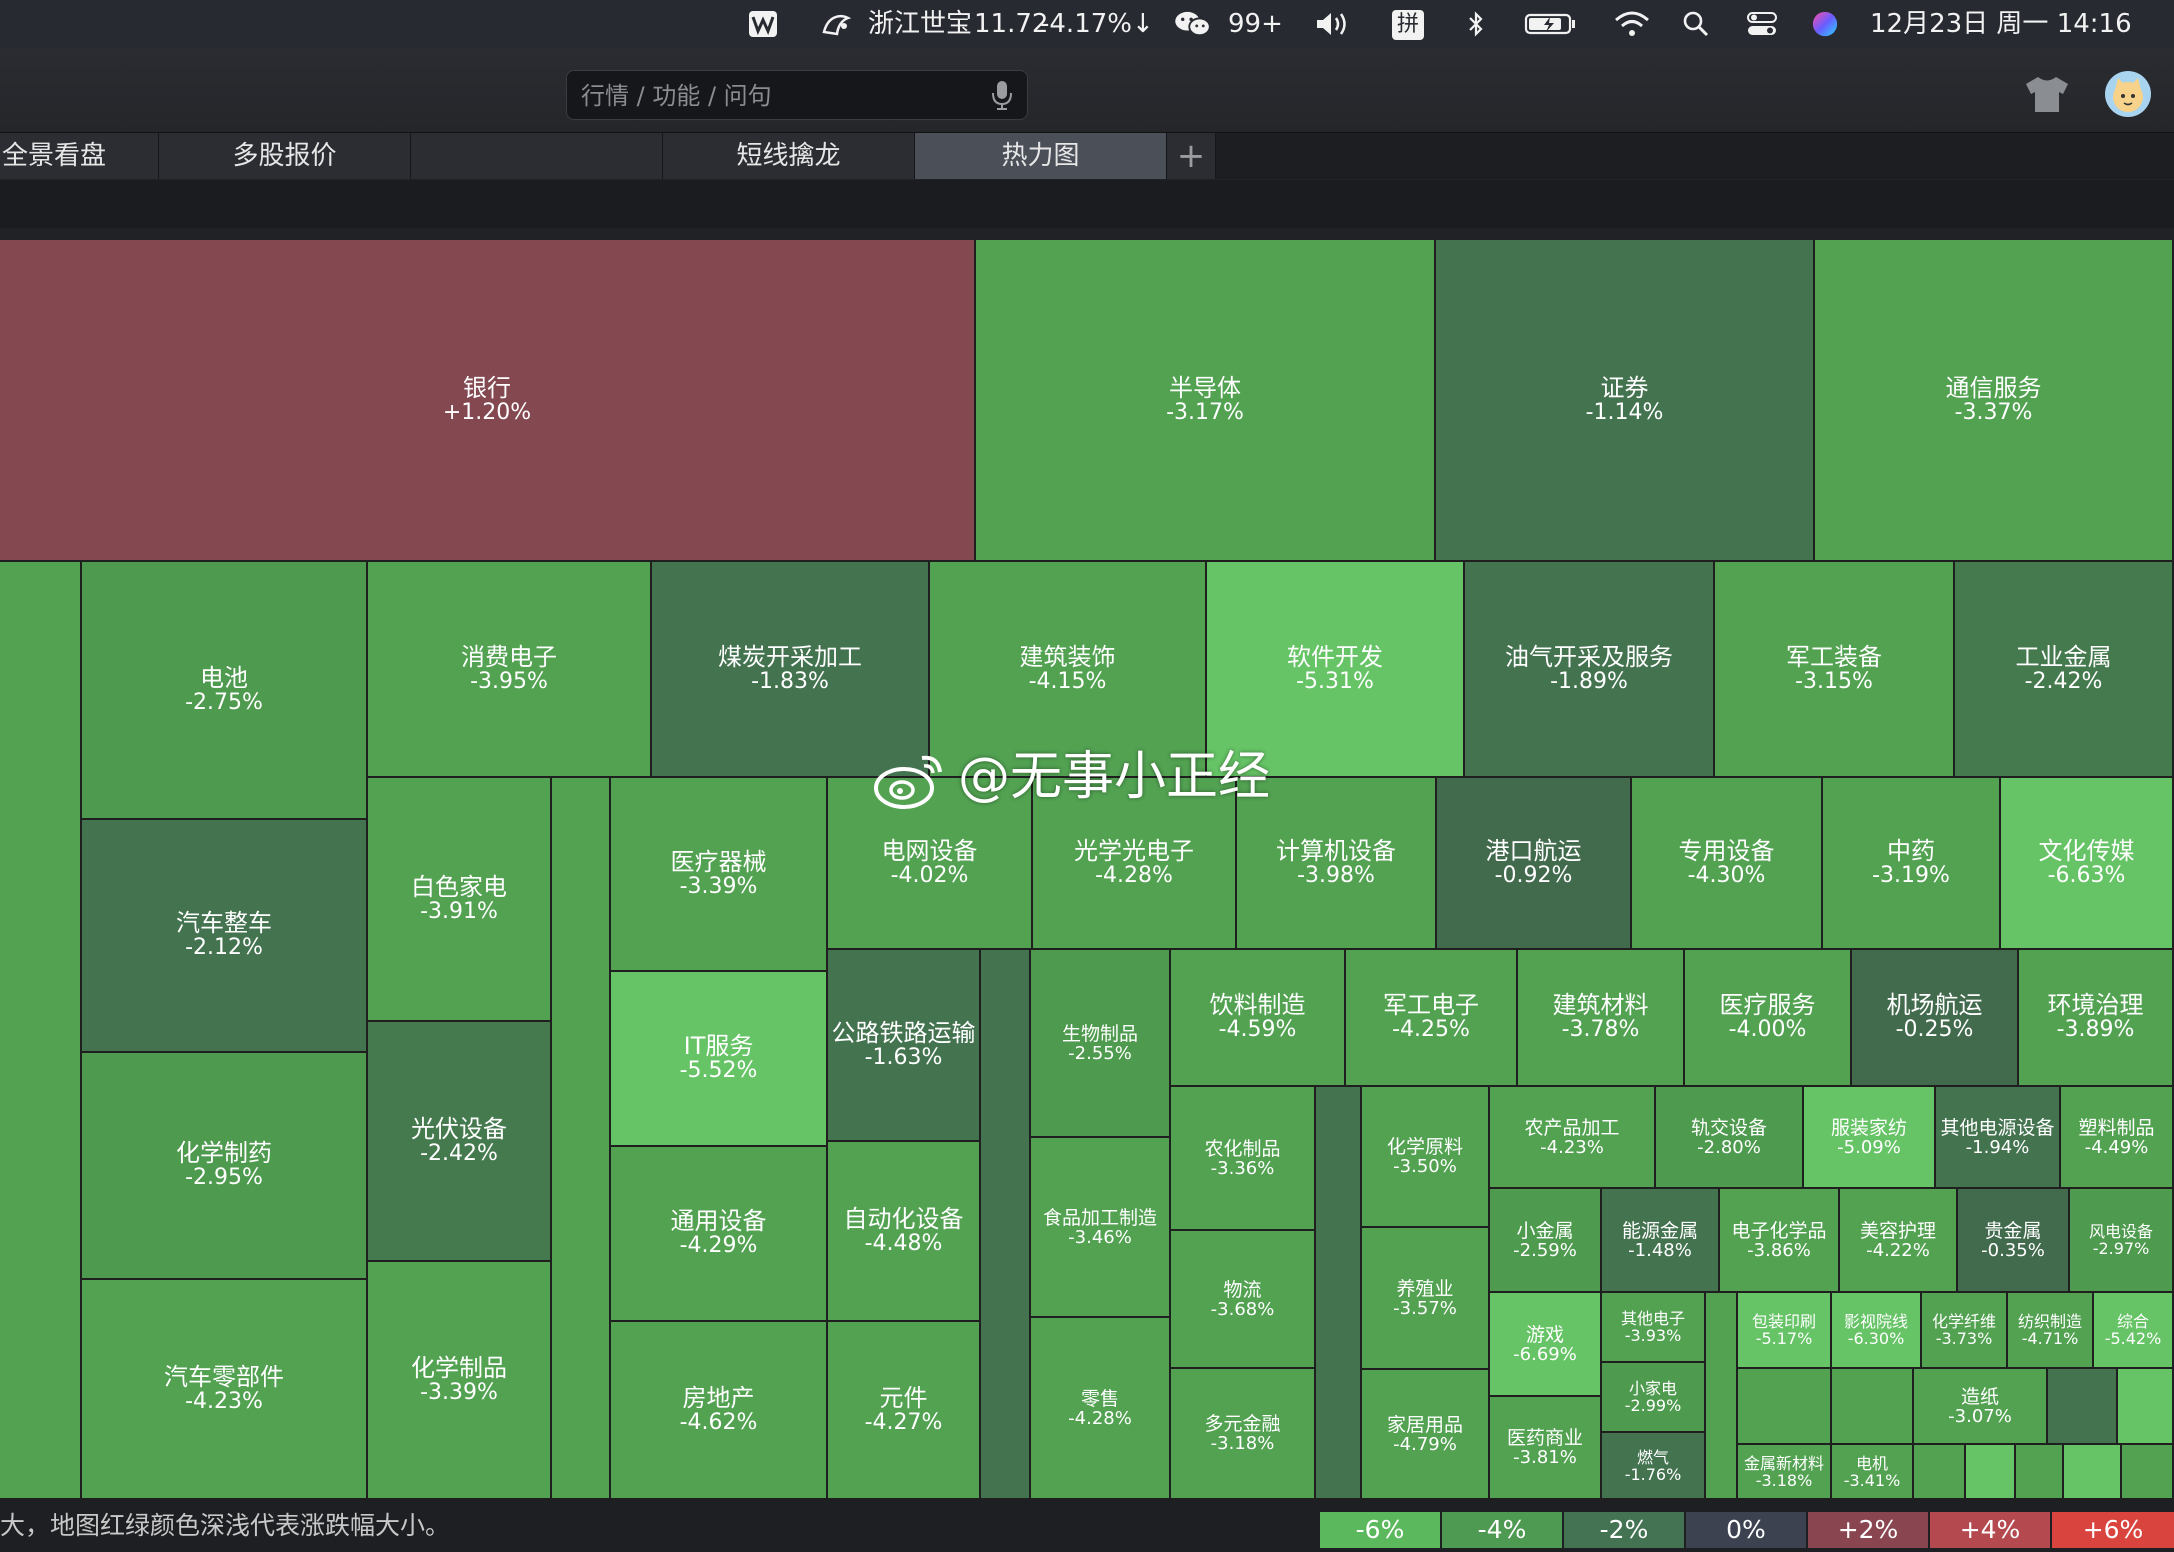  I want to click on heatmap-cell: 煤炭开采加工 -1.83%, so click(791, 670).